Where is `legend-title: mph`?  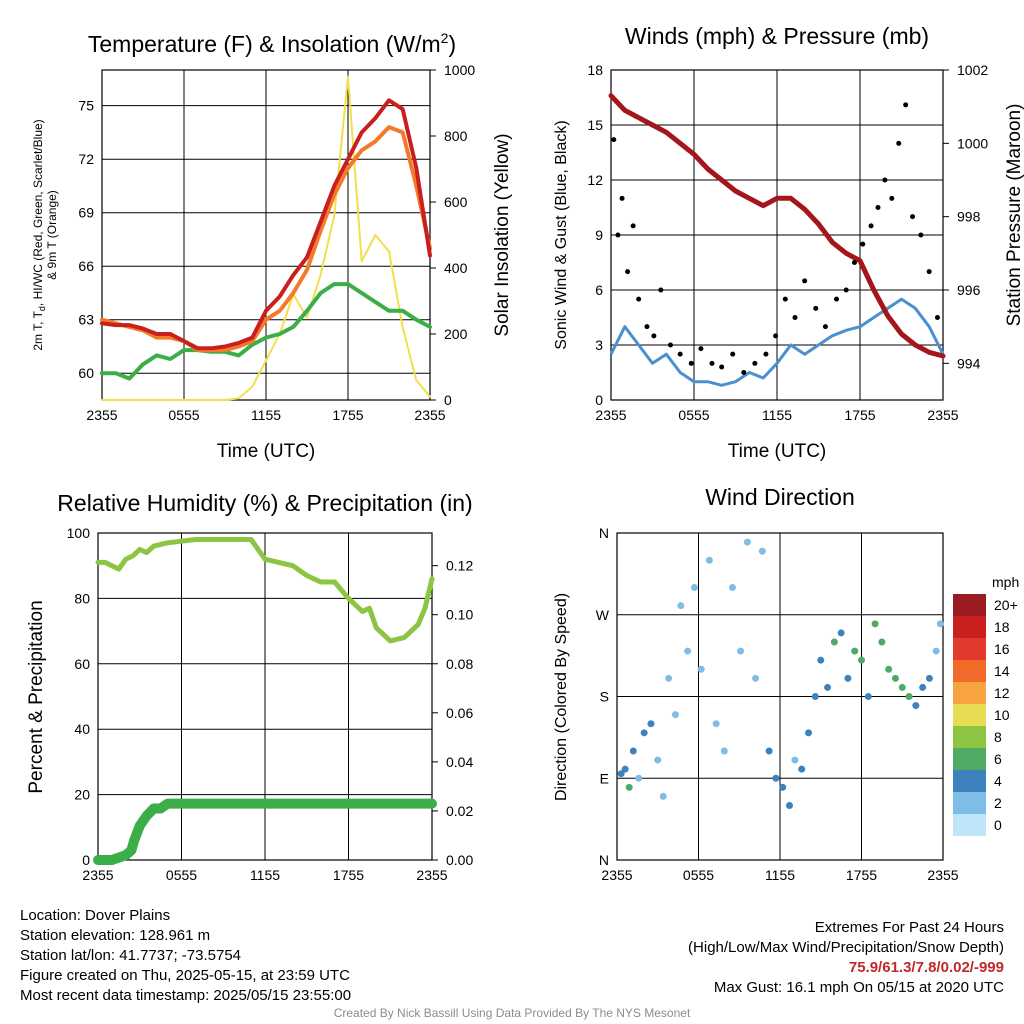 legend-title: mph is located at coordinates (1005, 582).